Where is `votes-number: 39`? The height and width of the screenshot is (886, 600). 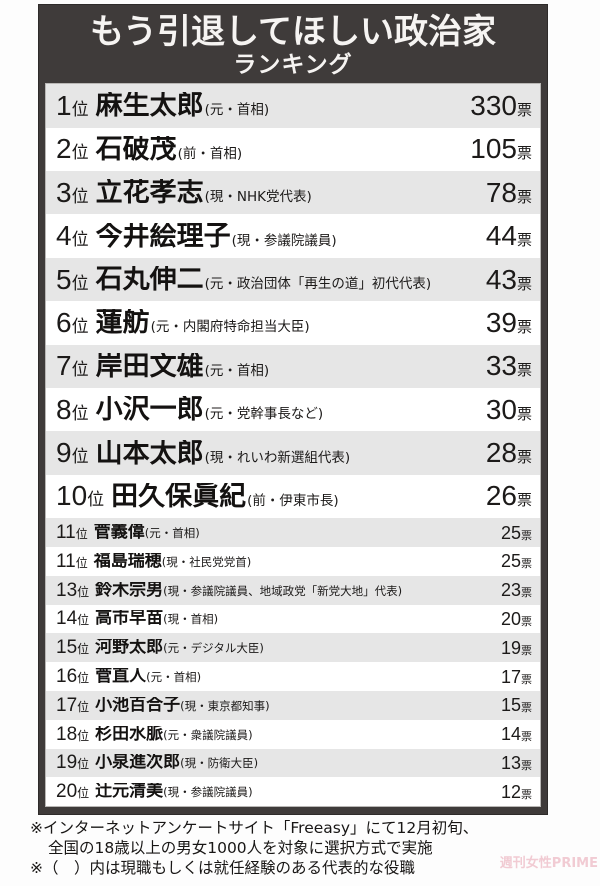
votes-number: 39 is located at coordinates (501, 322).